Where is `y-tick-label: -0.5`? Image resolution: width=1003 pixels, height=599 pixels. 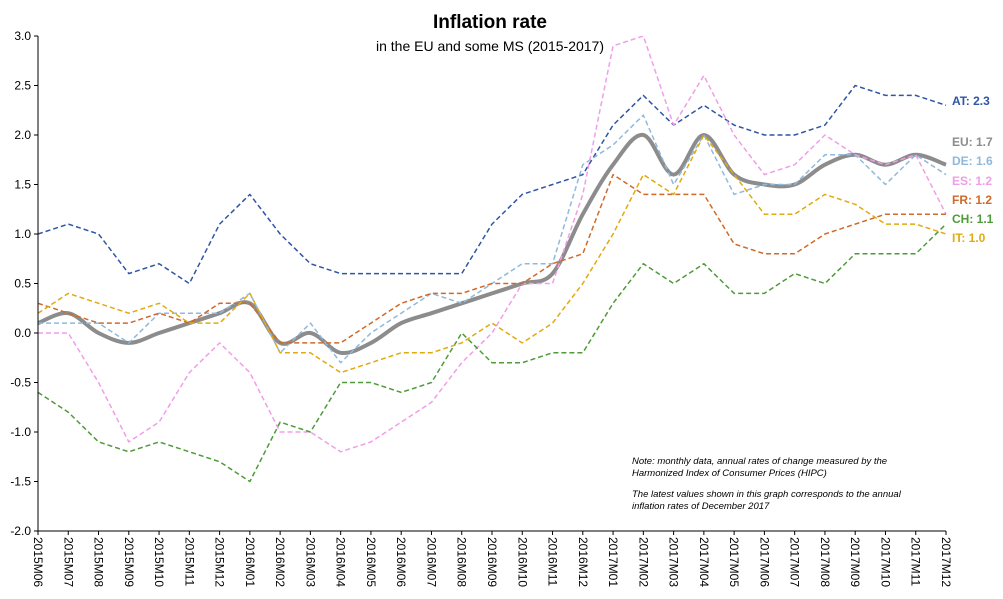
y-tick-label: -0.5 is located at coordinates (20, 383).